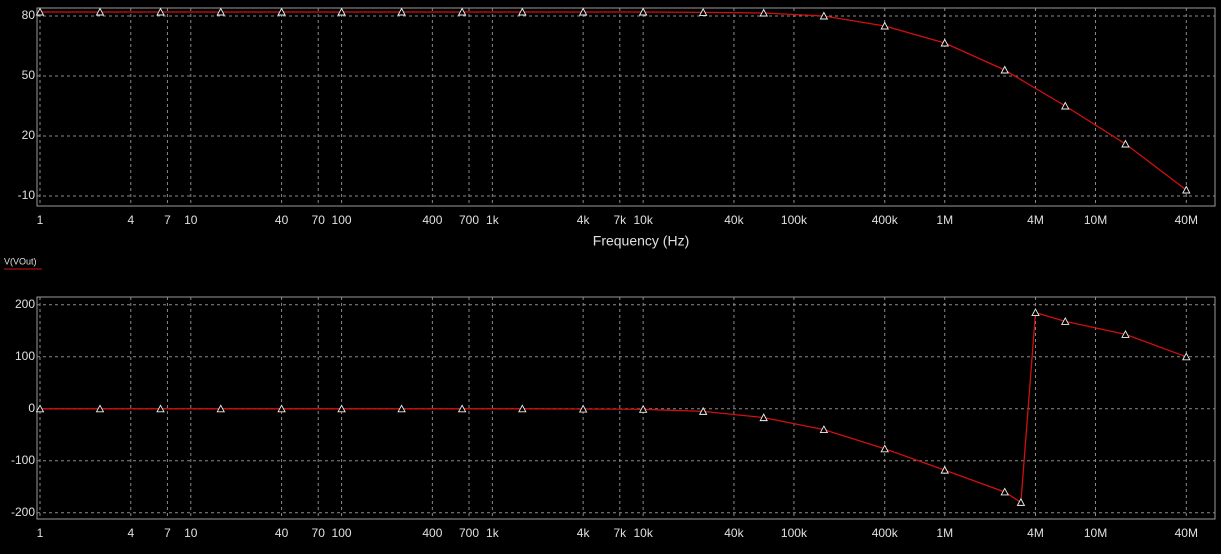 This screenshot has width=1221, height=554. I want to click on y-tick-label: 100, so click(25, 356).